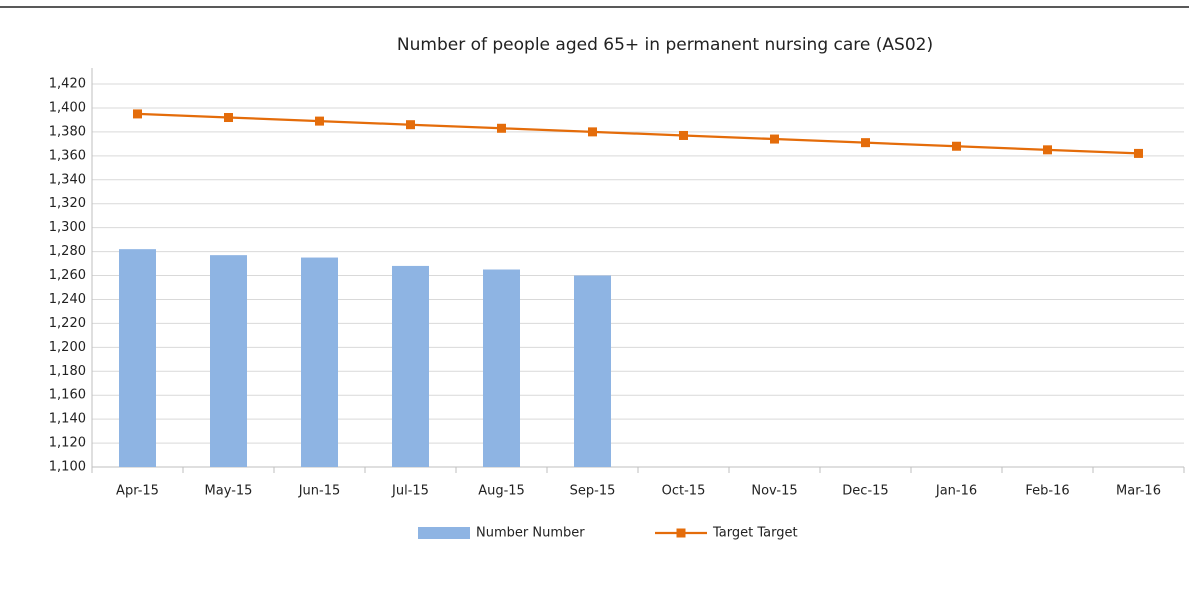 The height and width of the screenshot is (601, 1189). What do you see at coordinates (638, 133) in the screenshot?
I see `line` at bounding box center [638, 133].